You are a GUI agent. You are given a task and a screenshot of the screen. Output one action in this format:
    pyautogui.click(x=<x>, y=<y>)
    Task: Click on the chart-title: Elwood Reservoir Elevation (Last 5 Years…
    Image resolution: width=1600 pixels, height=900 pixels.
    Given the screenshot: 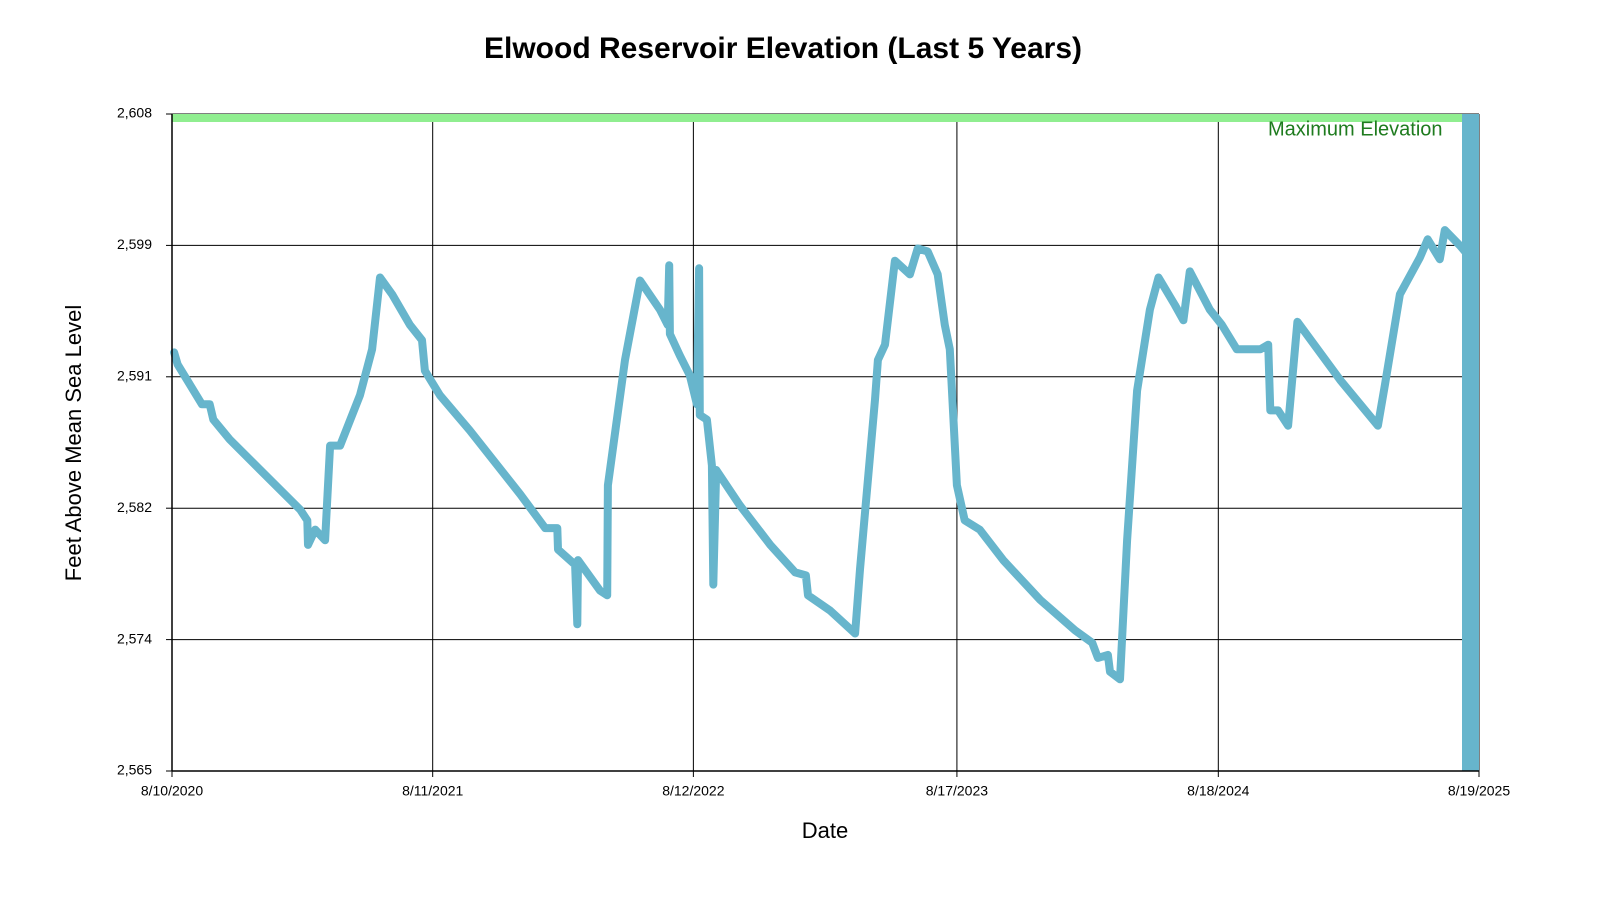 What is the action you would take?
    pyautogui.click(x=783, y=48)
    